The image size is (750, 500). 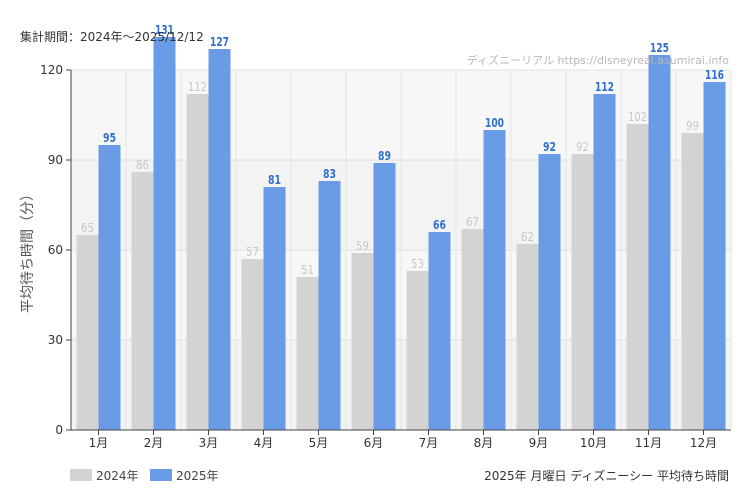 I want to click on x-tick-label: 12月, so click(x=703, y=443).